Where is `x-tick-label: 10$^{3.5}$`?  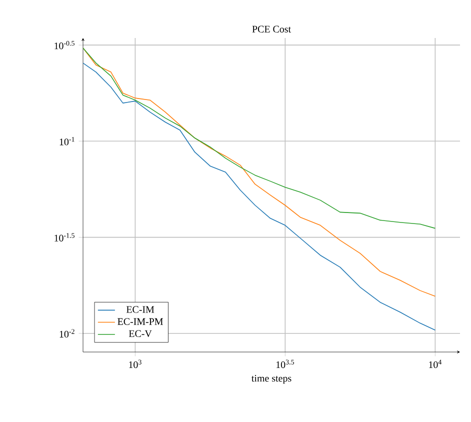 x-tick-label: 10$^{3.5}$ is located at coordinates (285, 364).